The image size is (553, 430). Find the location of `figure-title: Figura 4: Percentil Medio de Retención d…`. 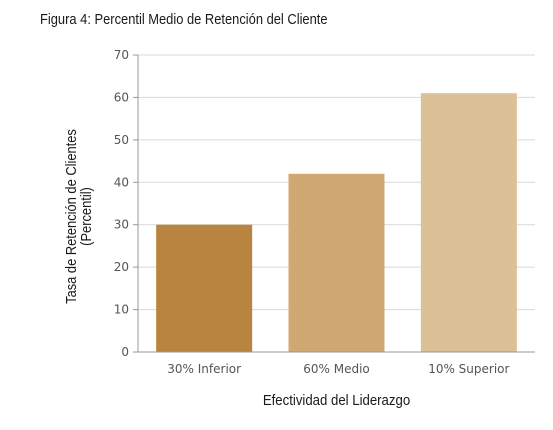

figure-title: Figura 4: Percentil Medio de Retención d… is located at coordinates (184, 19).